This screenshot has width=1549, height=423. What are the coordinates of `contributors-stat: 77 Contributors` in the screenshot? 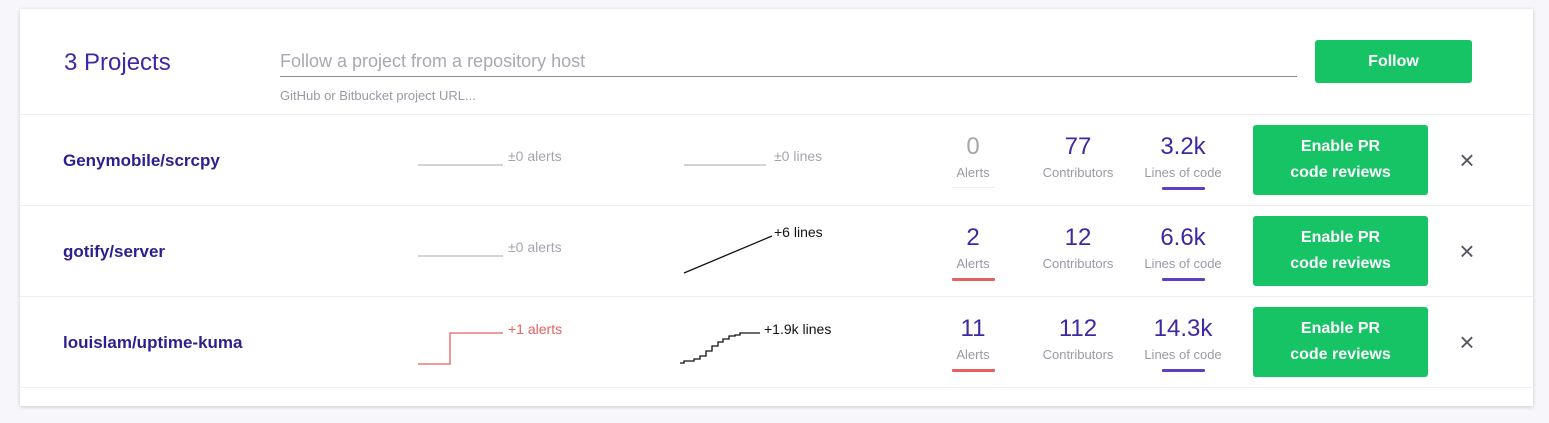 It's located at (1078, 156).